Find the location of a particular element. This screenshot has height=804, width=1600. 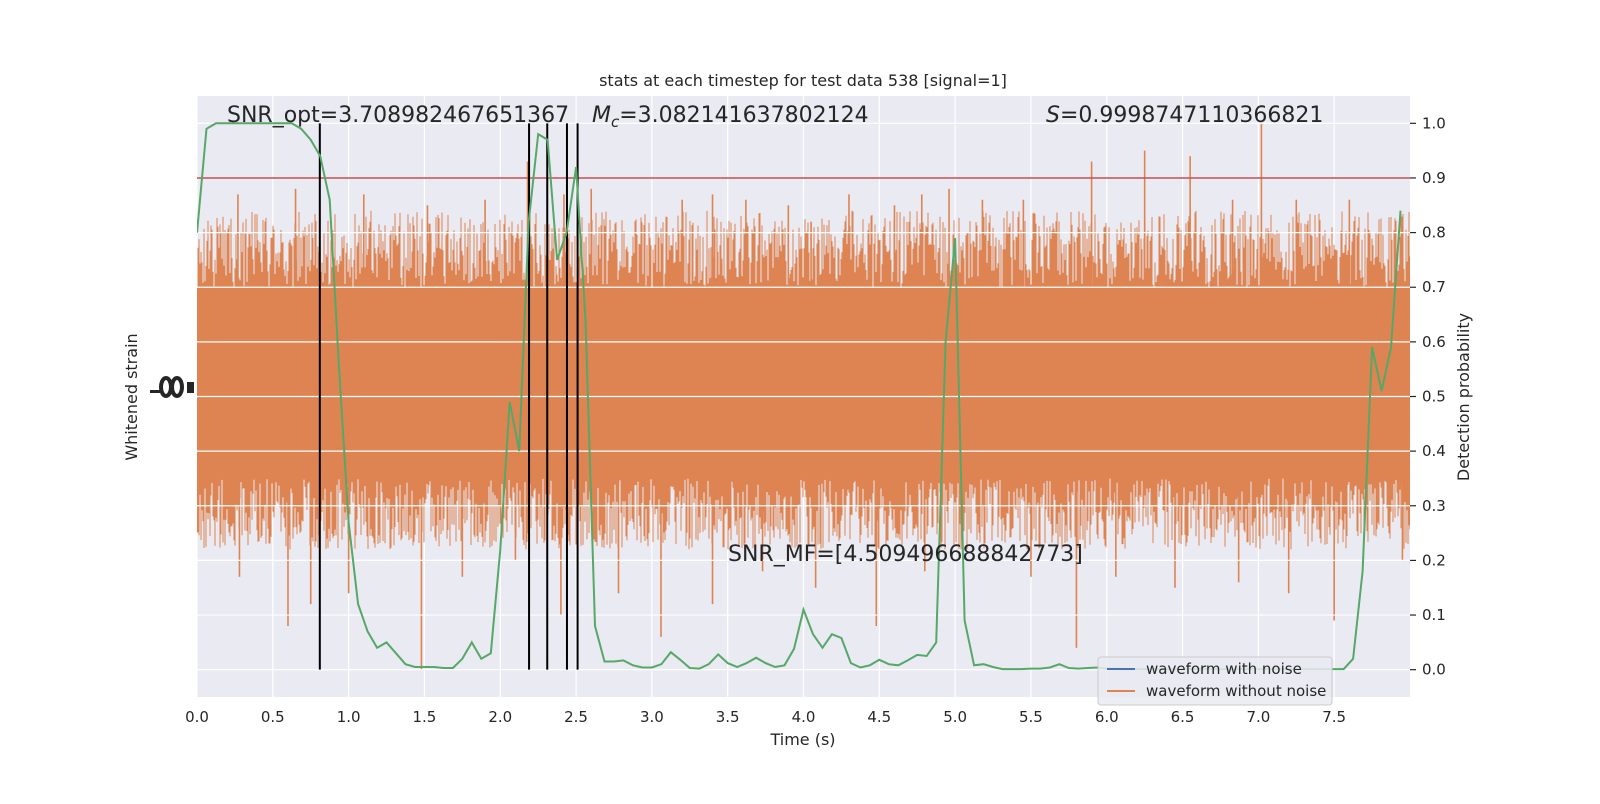

x-tick-label: 2.0 is located at coordinates (500, 717).